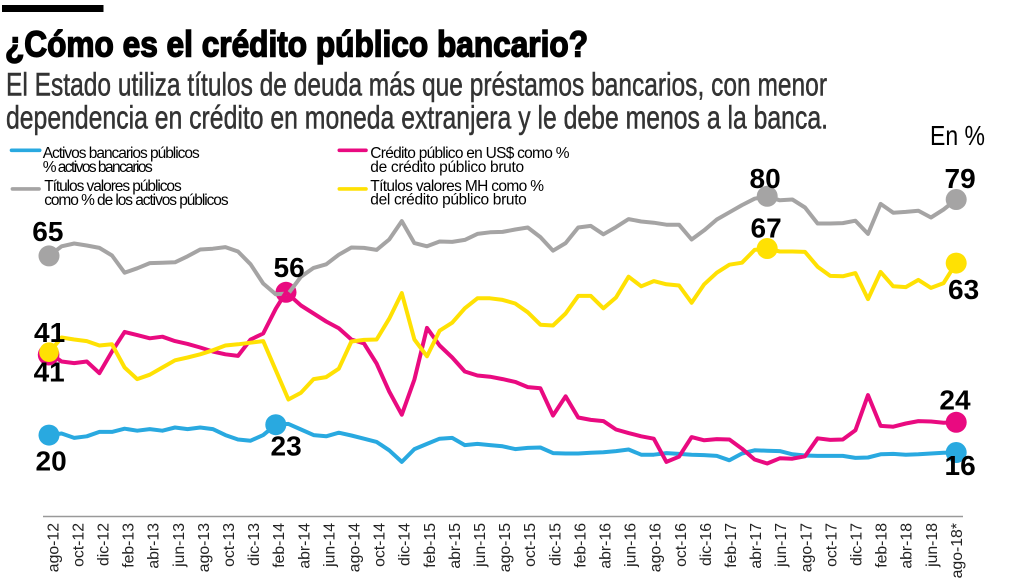  What do you see at coordinates (555, 544) in the screenshot?
I see `svg-text: dic-15` at bounding box center [555, 544].